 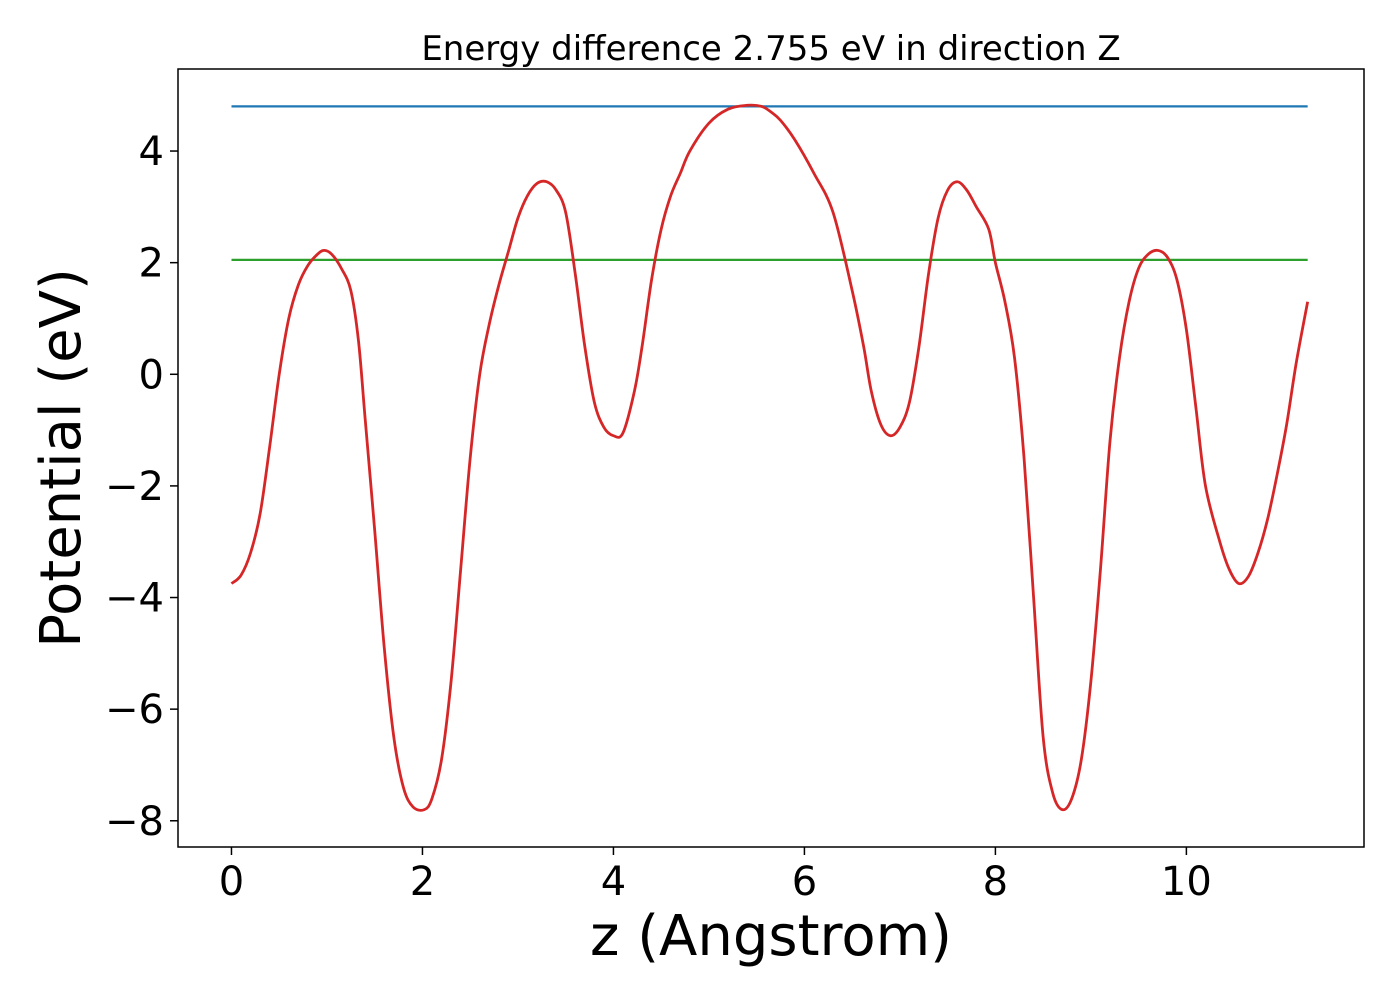 What do you see at coordinates (804, 882) in the screenshot?
I see `x-tick-label: 6` at bounding box center [804, 882].